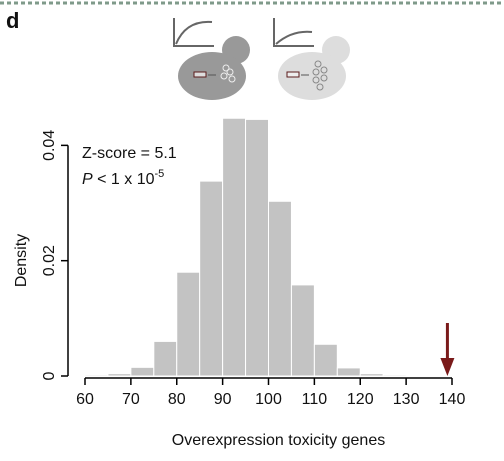  What do you see at coordinates (129, 153) in the screenshot?
I see `annotation: Z-score = 5.1` at bounding box center [129, 153].